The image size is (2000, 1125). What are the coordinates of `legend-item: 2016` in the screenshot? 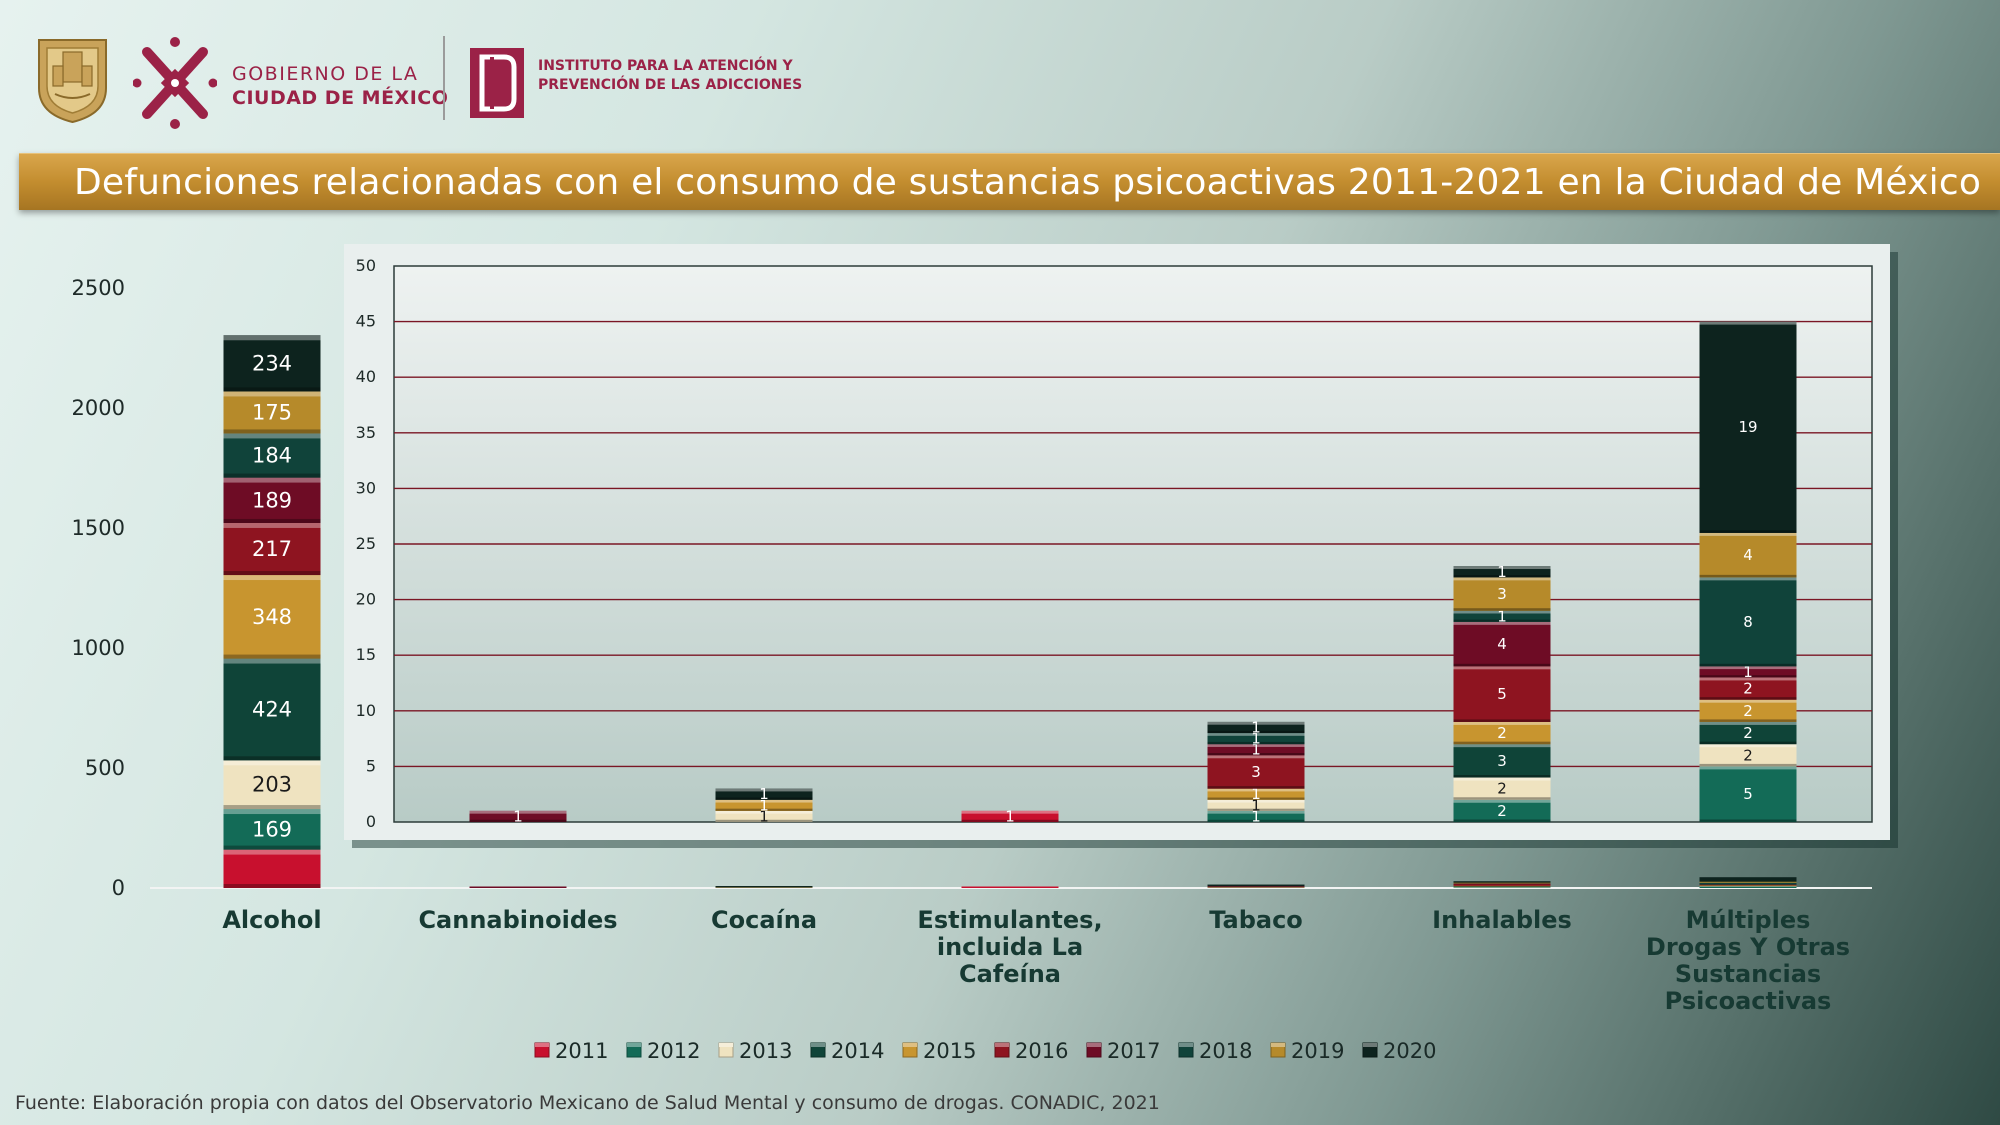 It's located at (1031, 1051).